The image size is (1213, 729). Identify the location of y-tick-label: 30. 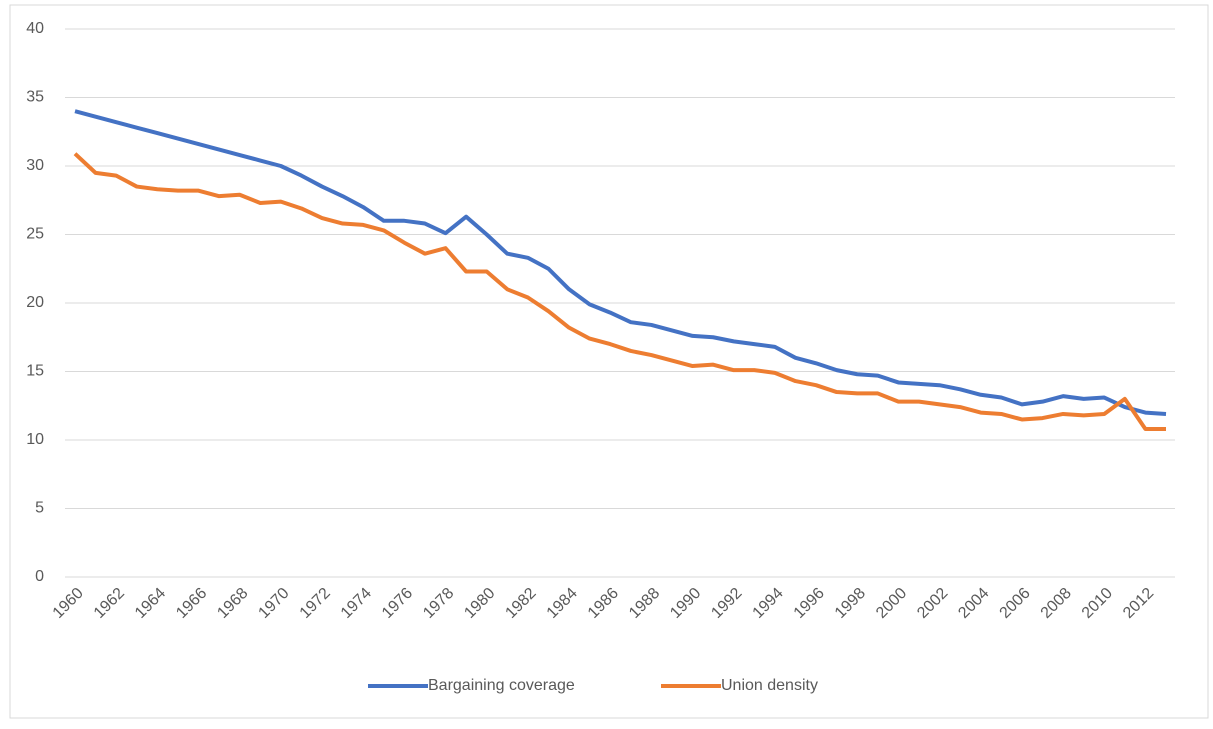
(35, 165).